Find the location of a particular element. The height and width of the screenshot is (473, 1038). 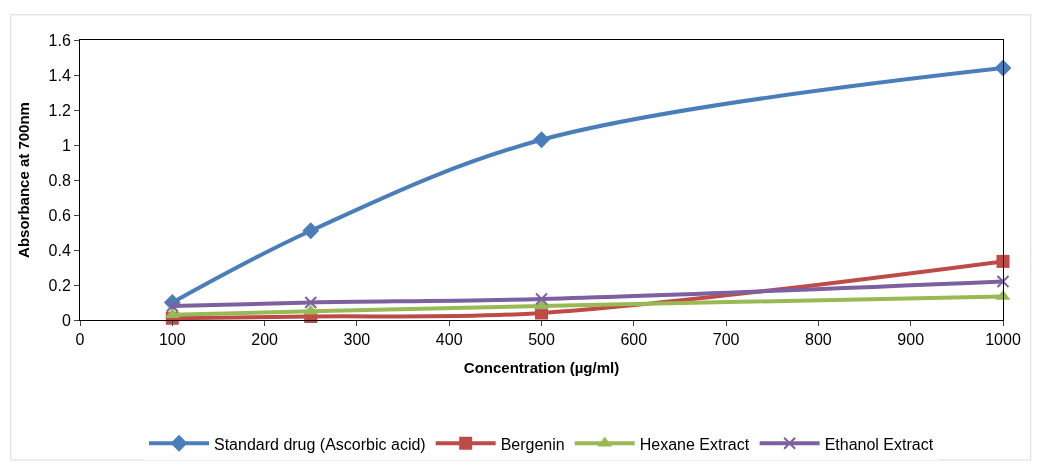

y-tick-label: 1.6 is located at coordinates (59, 40).